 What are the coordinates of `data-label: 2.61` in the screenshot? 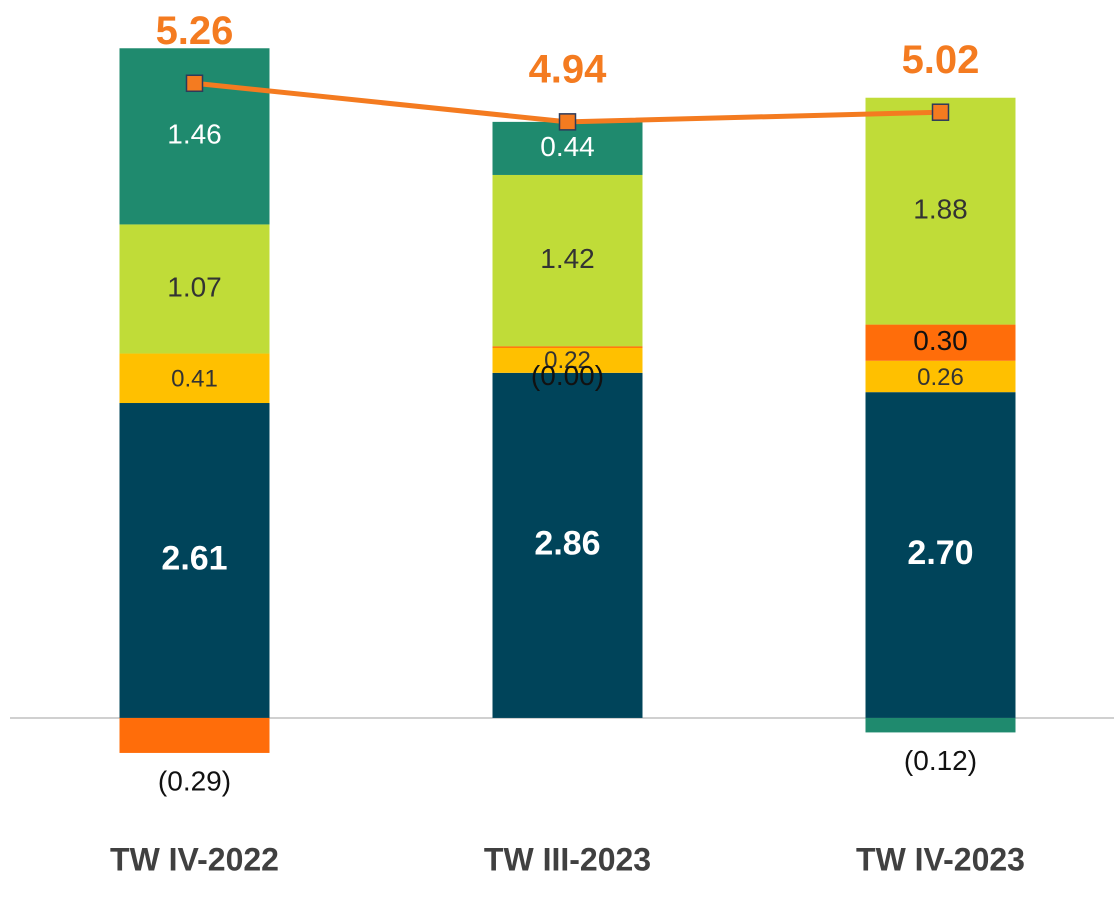 It's located at (194, 558).